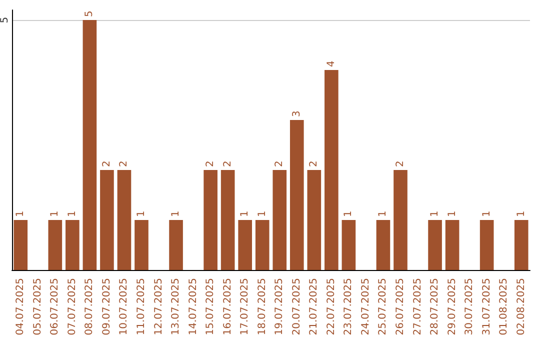  I want to click on data-label: 4, so click(331, 63).